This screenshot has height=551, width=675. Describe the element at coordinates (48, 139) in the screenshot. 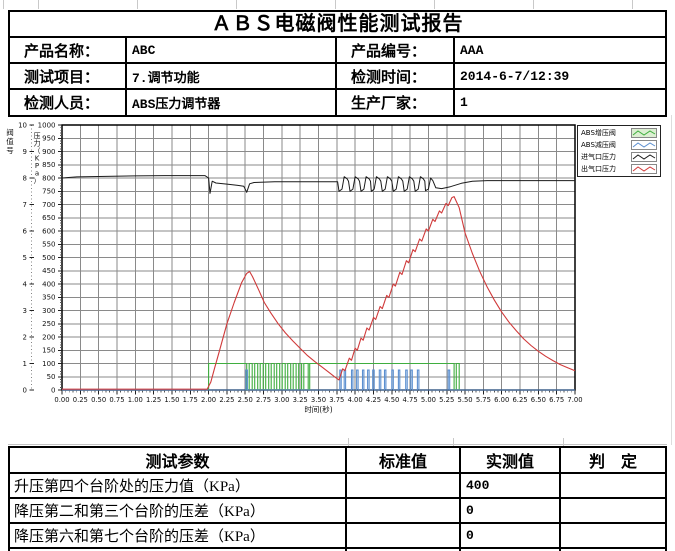

I see `svg-text: 950` at that location.